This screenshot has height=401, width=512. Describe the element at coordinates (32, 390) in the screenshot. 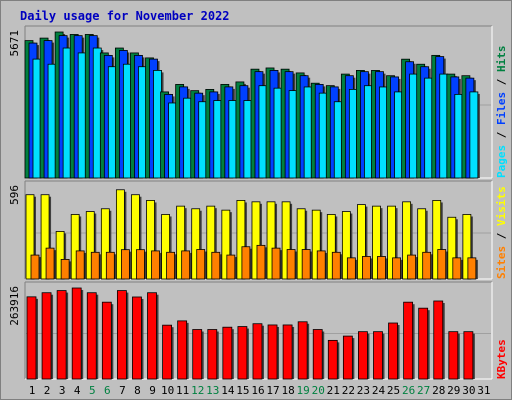

I see `x-tick-day-1: 1` at that location.